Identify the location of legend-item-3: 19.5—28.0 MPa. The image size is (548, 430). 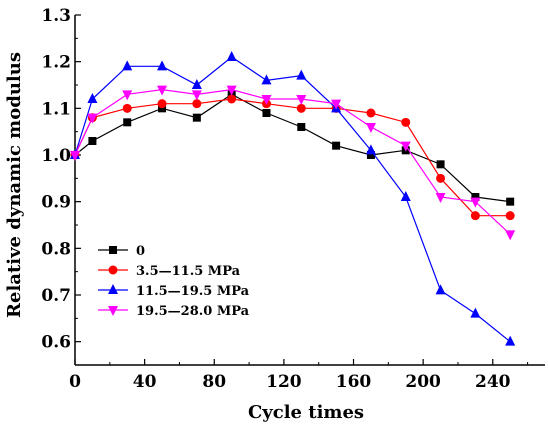
(174, 311).